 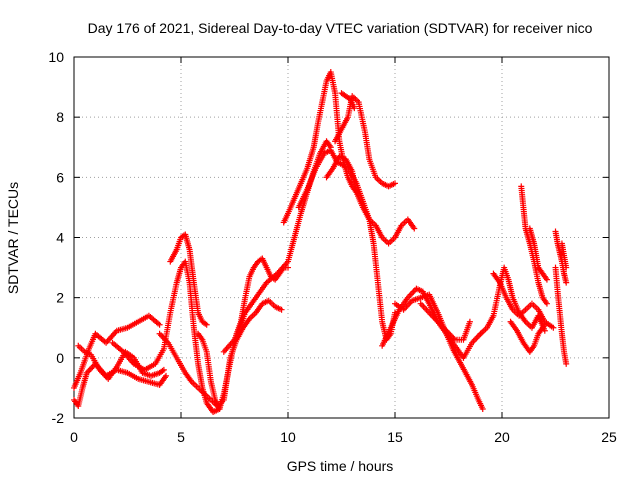 I want to click on series-sat-s, so click(x=527, y=336).